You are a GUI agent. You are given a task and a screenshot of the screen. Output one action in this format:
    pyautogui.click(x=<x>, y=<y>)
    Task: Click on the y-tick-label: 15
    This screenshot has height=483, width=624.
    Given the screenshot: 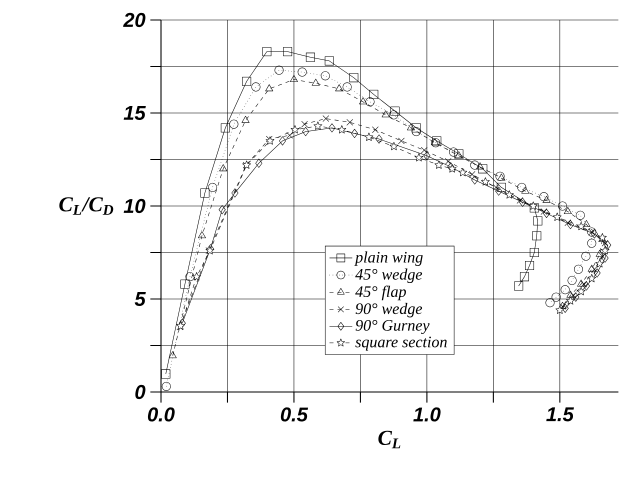 What is the action you would take?
    pyautogui.click(x=135, y=113)
    